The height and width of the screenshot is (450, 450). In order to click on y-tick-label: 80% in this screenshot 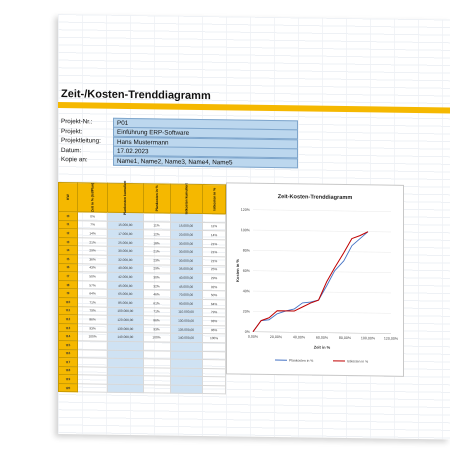, I will do `click(247, 251)`.